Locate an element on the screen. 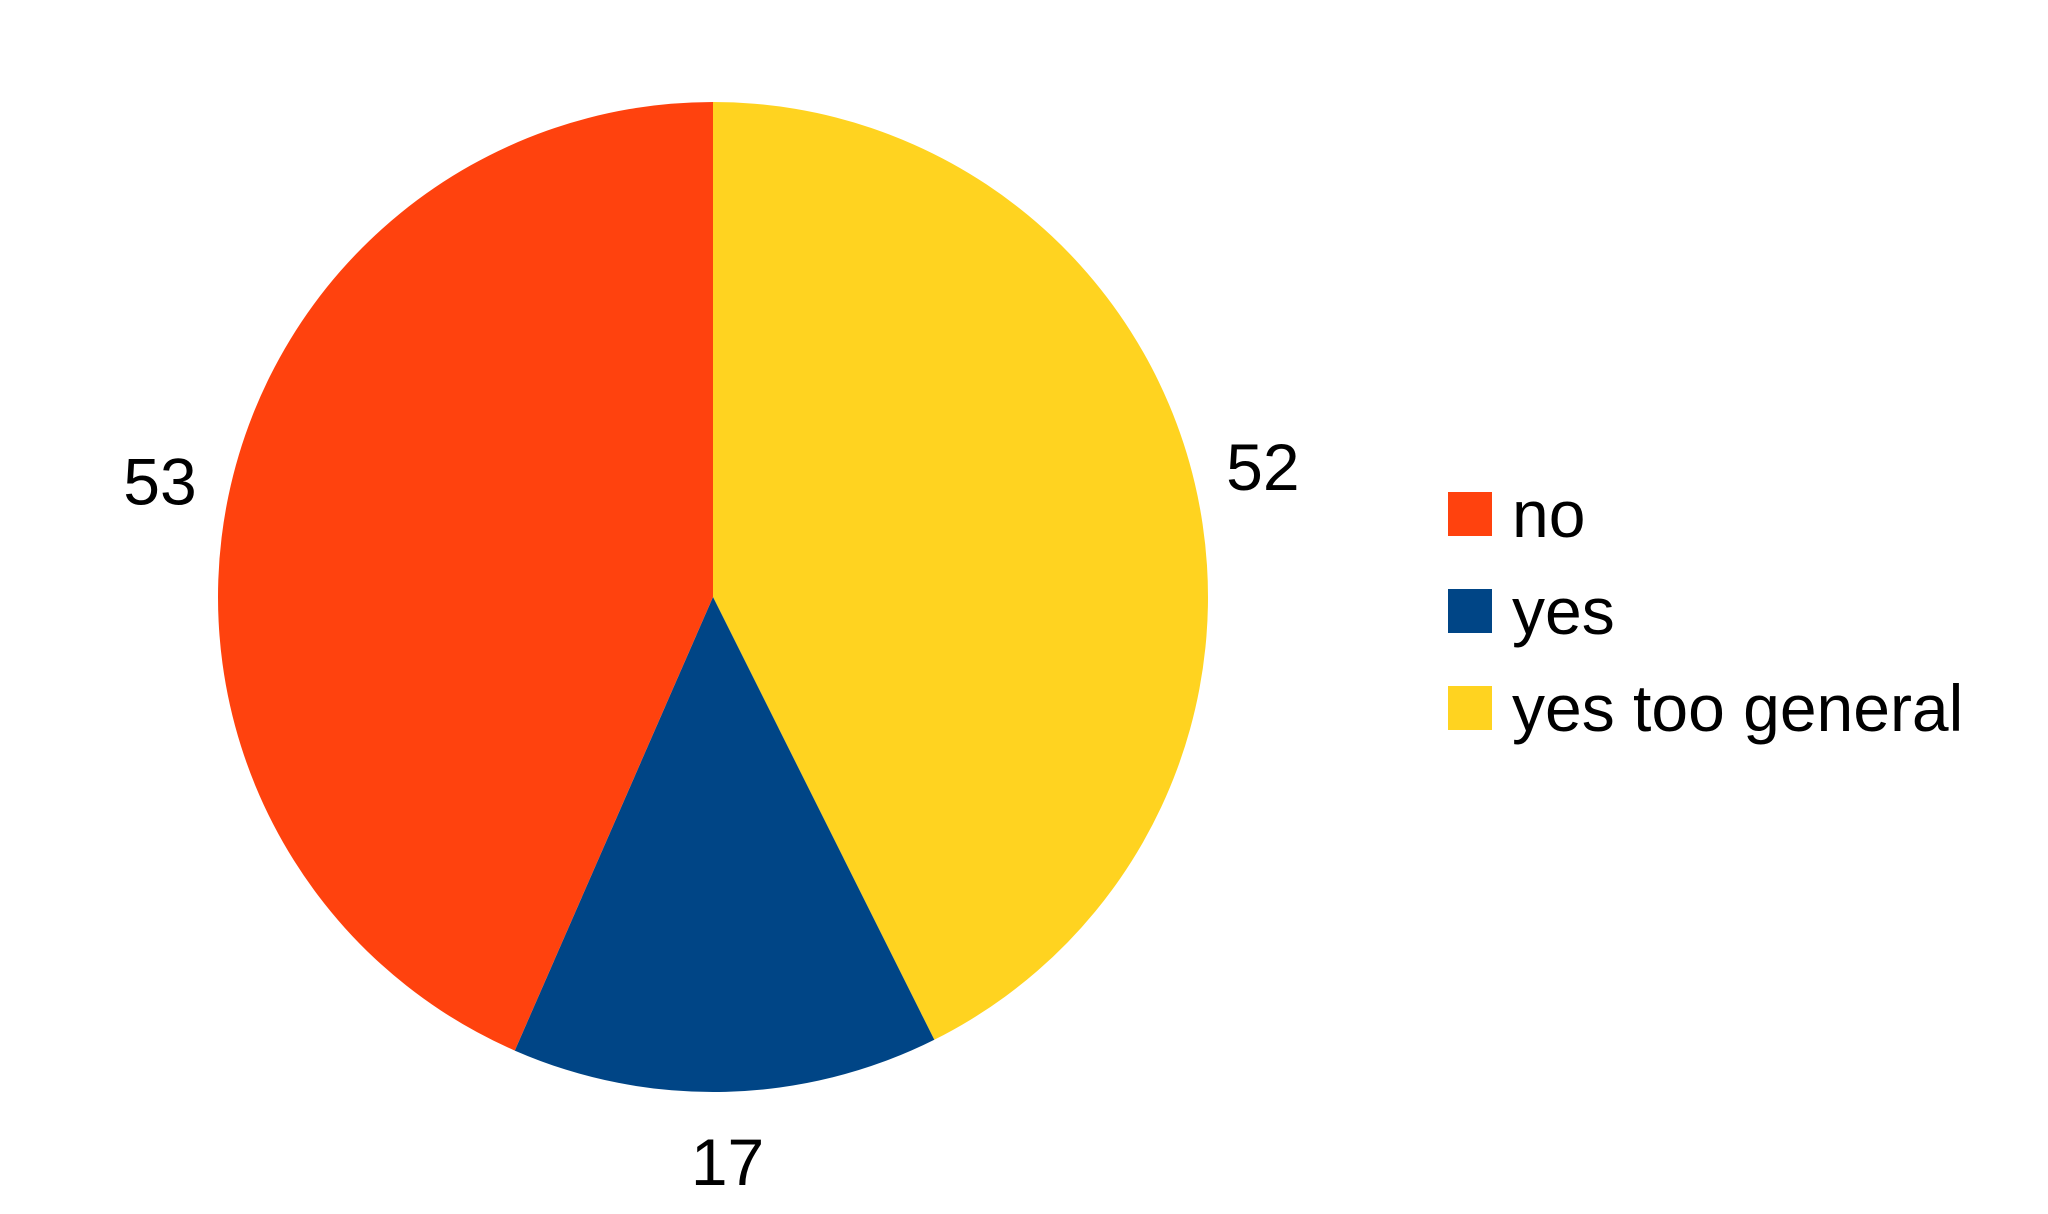 This screenshot has height=1214, width=2048. legend-label: yes too general is located at coordinates (1737, 708).